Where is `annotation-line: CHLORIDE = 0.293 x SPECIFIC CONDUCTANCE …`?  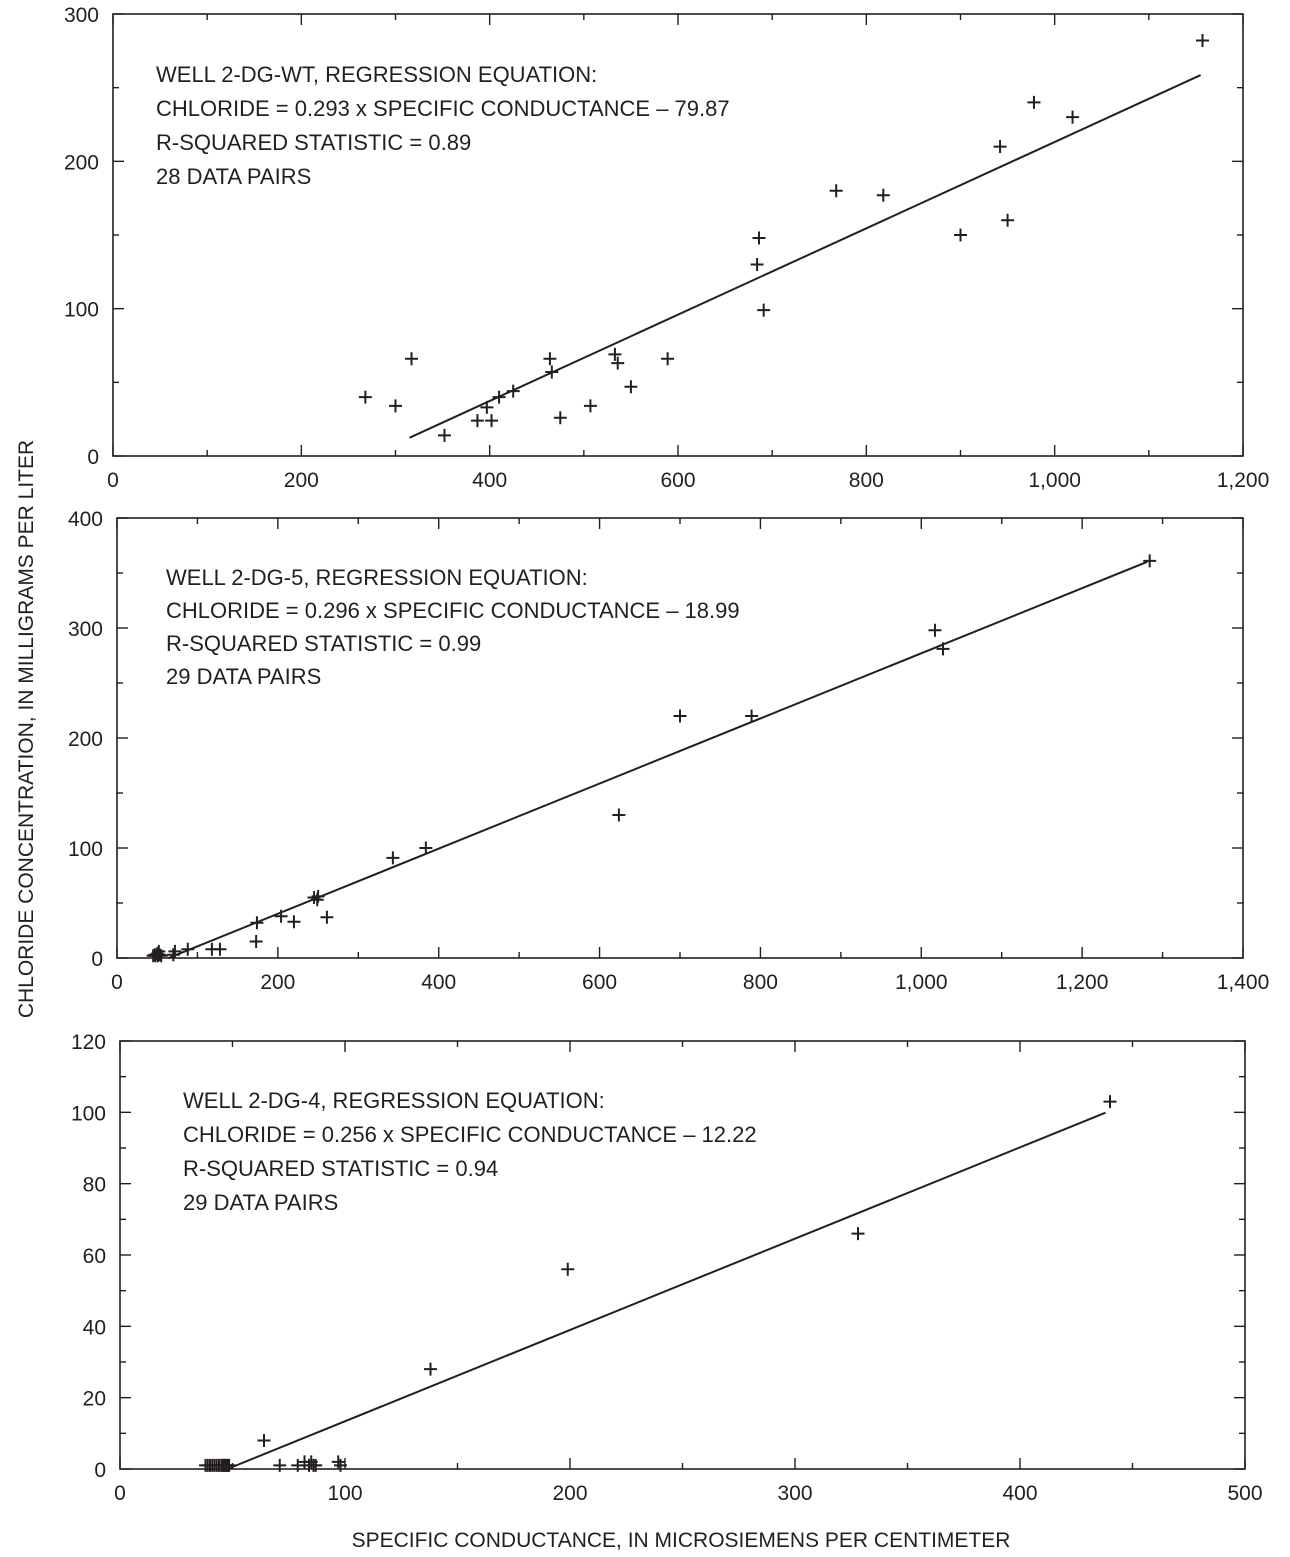 annotation-line: CHLORIDE = 0.293 x SPECIFIC CONDUCTANCE … is located at coordinates (443, 108).